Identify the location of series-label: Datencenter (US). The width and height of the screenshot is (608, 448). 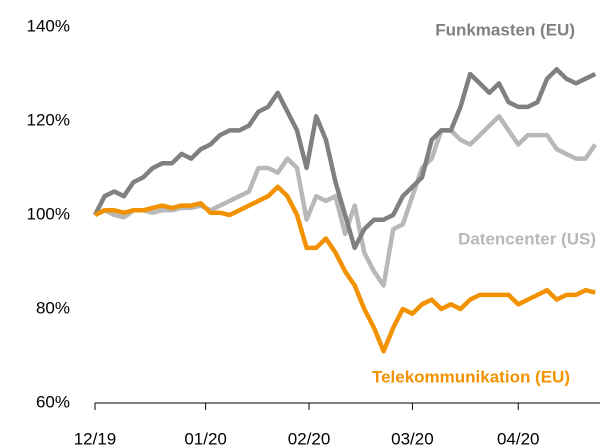
(527, 238).